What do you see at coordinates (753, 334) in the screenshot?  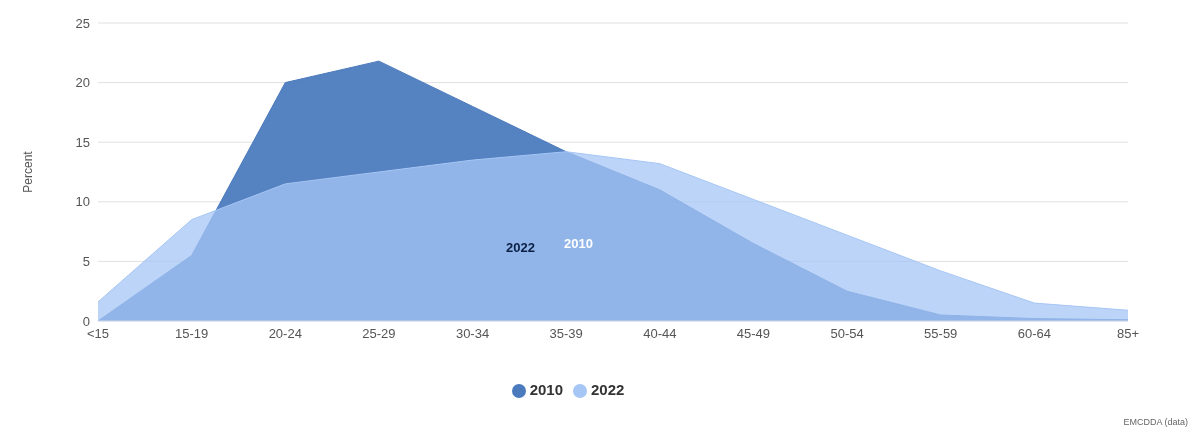 I see `x-tick-label: 45-49` at bounding box center [753, 334].